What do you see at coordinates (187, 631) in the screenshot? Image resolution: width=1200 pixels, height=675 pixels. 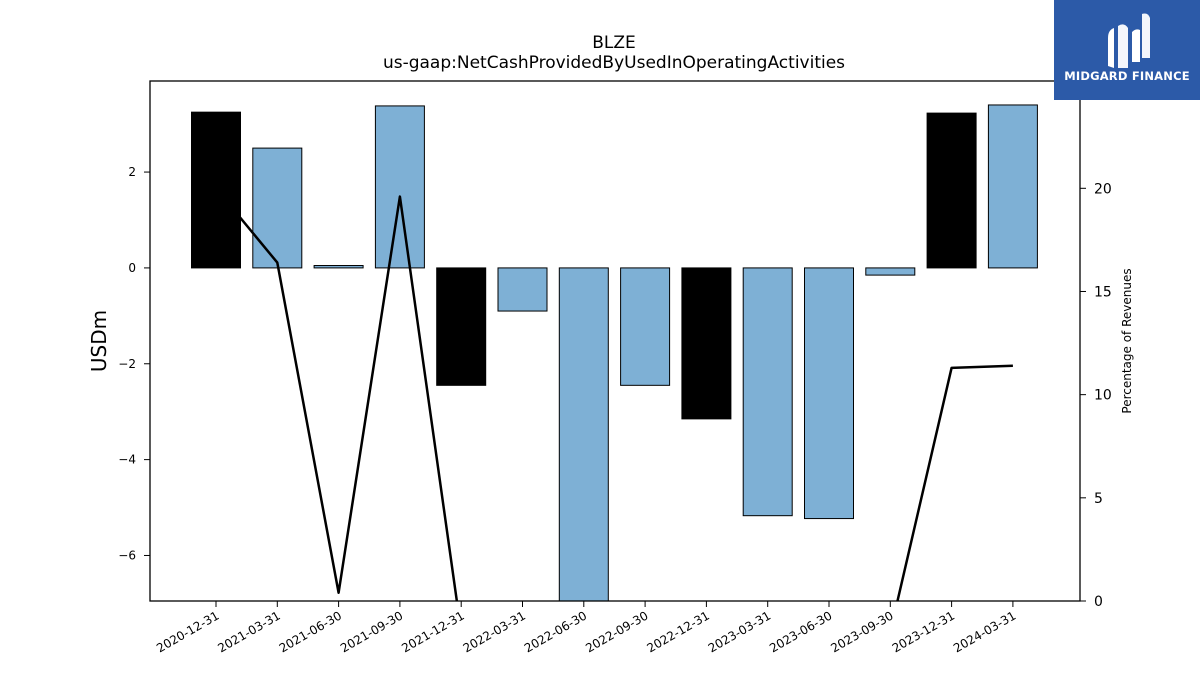 I see `x-tick-label: 2020-12-31` at bounding box center [187, 631].